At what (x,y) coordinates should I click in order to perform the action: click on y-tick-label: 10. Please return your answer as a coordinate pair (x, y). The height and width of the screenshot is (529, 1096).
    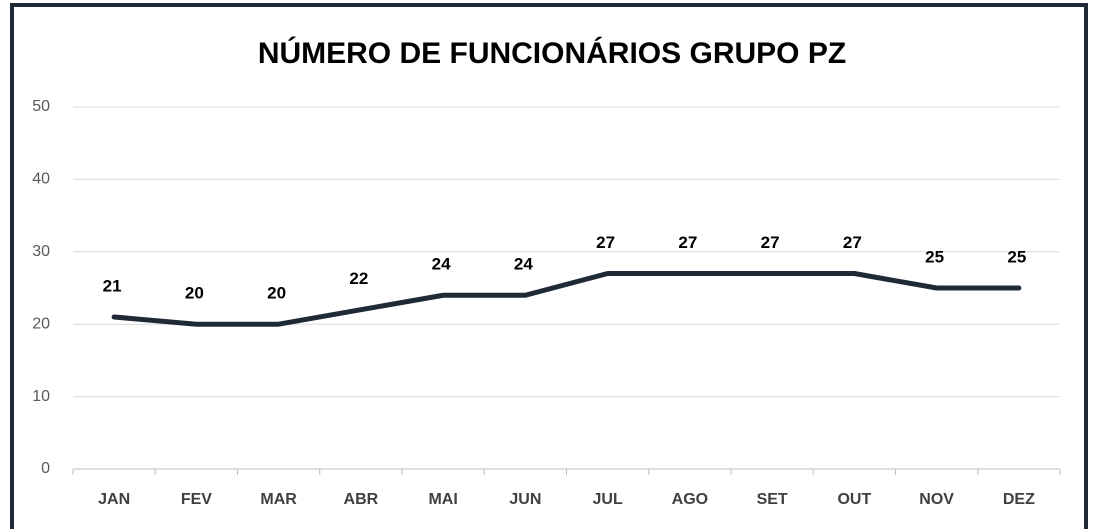
    Looking at the image, I should click on (41, 396).